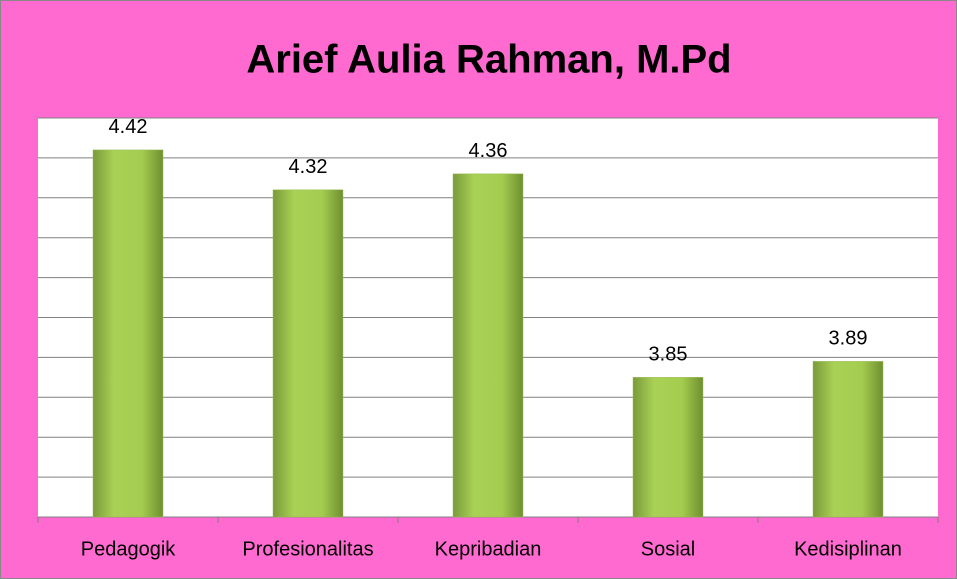 Image resolution: width=957 pixels, height=579 pixels. I want to click on data-label: 3.89, so click(848, 339).